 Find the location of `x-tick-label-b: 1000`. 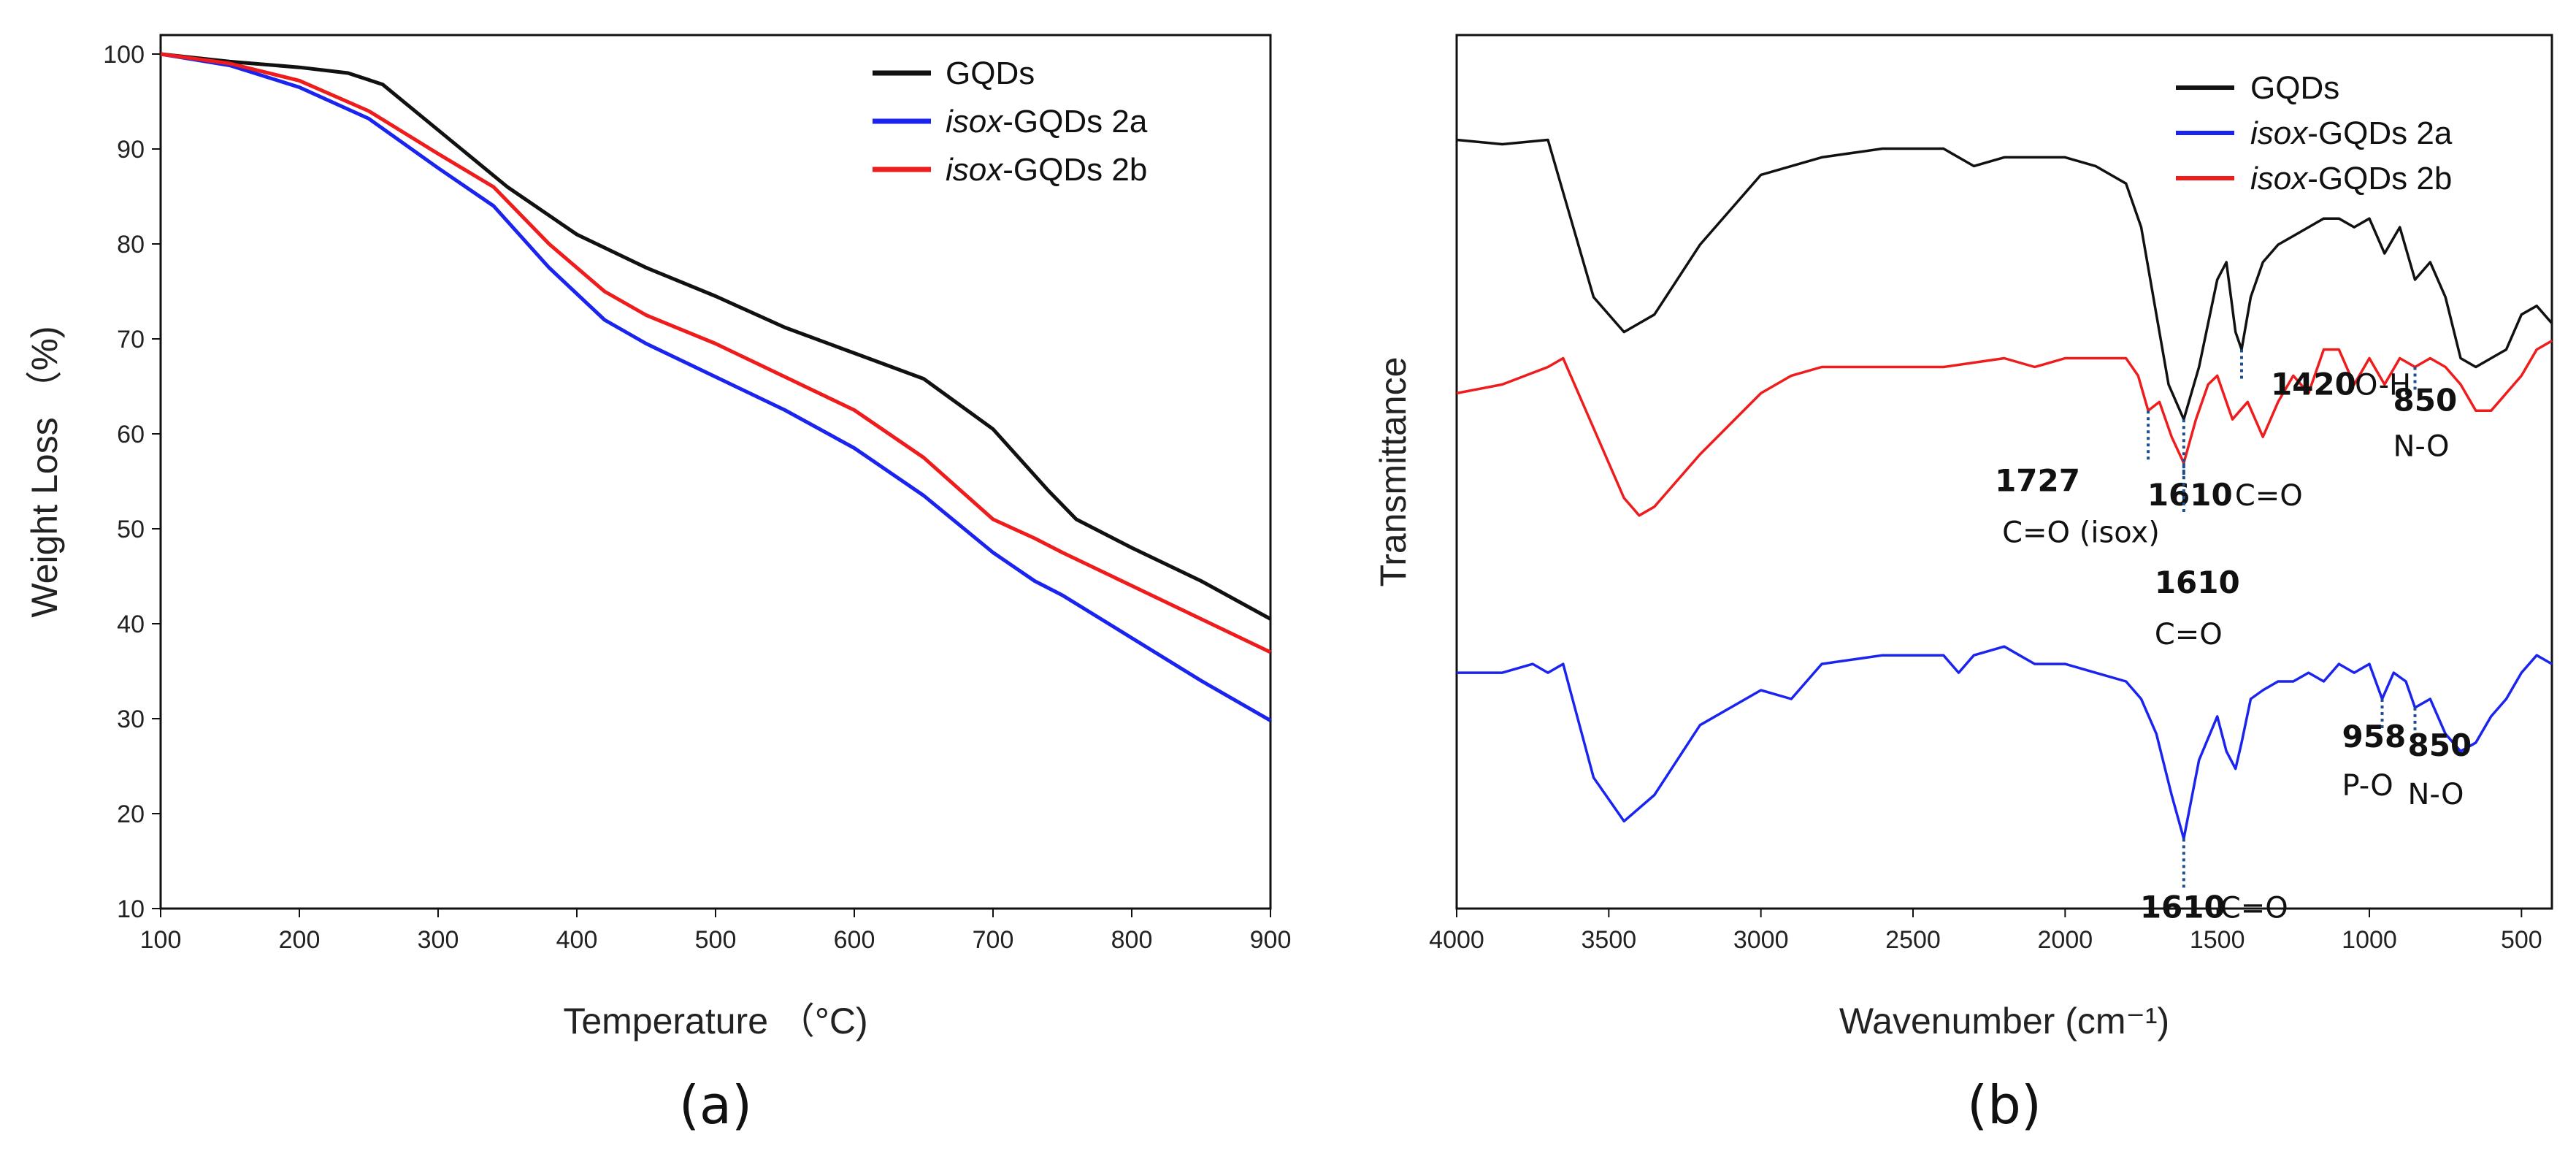

x-tick-label-b: 1000 is located at coordinates (2369, 940).